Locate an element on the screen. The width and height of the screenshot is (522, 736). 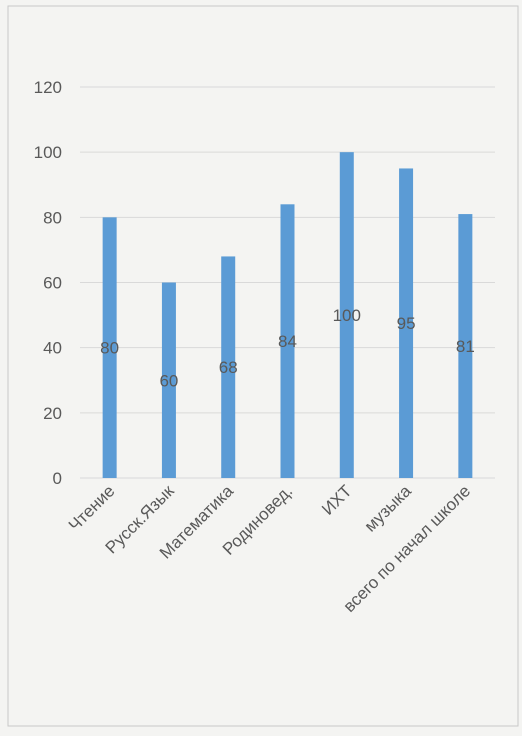
data-label-2: 68 is located at coordinates (228, 367).